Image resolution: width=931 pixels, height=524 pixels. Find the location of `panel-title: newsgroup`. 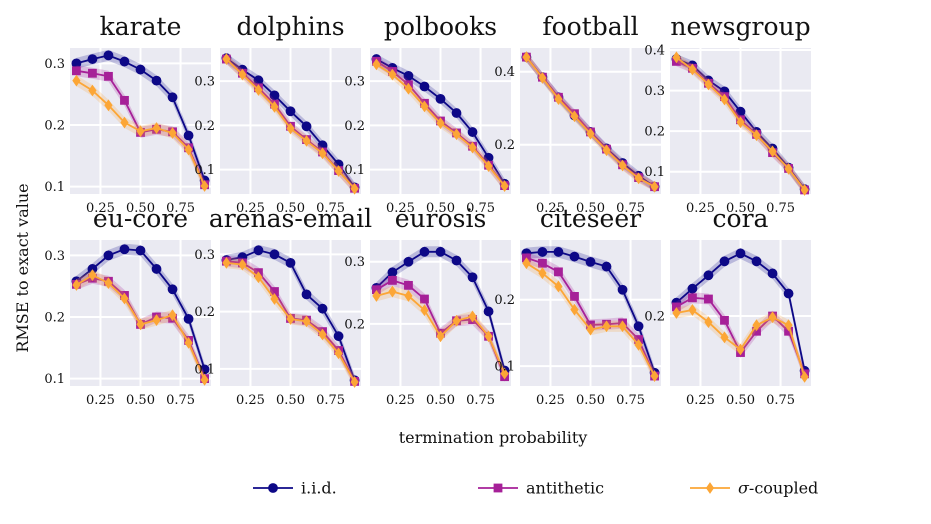

panel-title: newsgroup is located at coordinates (740, 26).